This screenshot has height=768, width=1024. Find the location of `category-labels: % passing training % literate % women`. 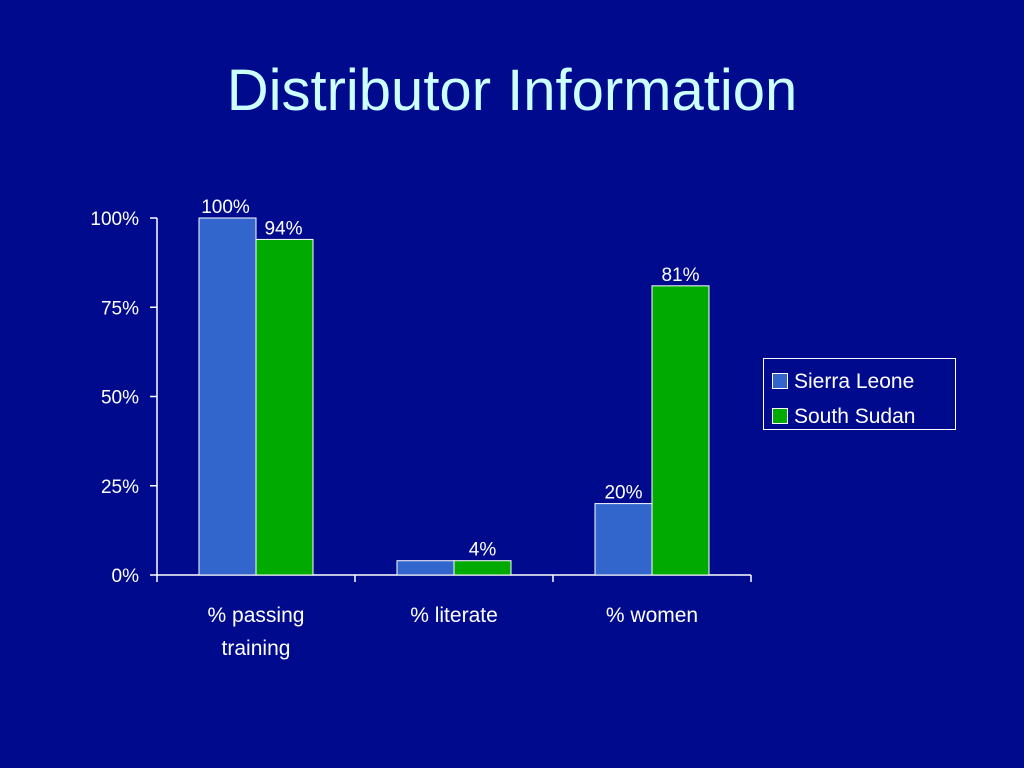

category-labels: % passing training % literate % women is located at coordinates (453, 632).